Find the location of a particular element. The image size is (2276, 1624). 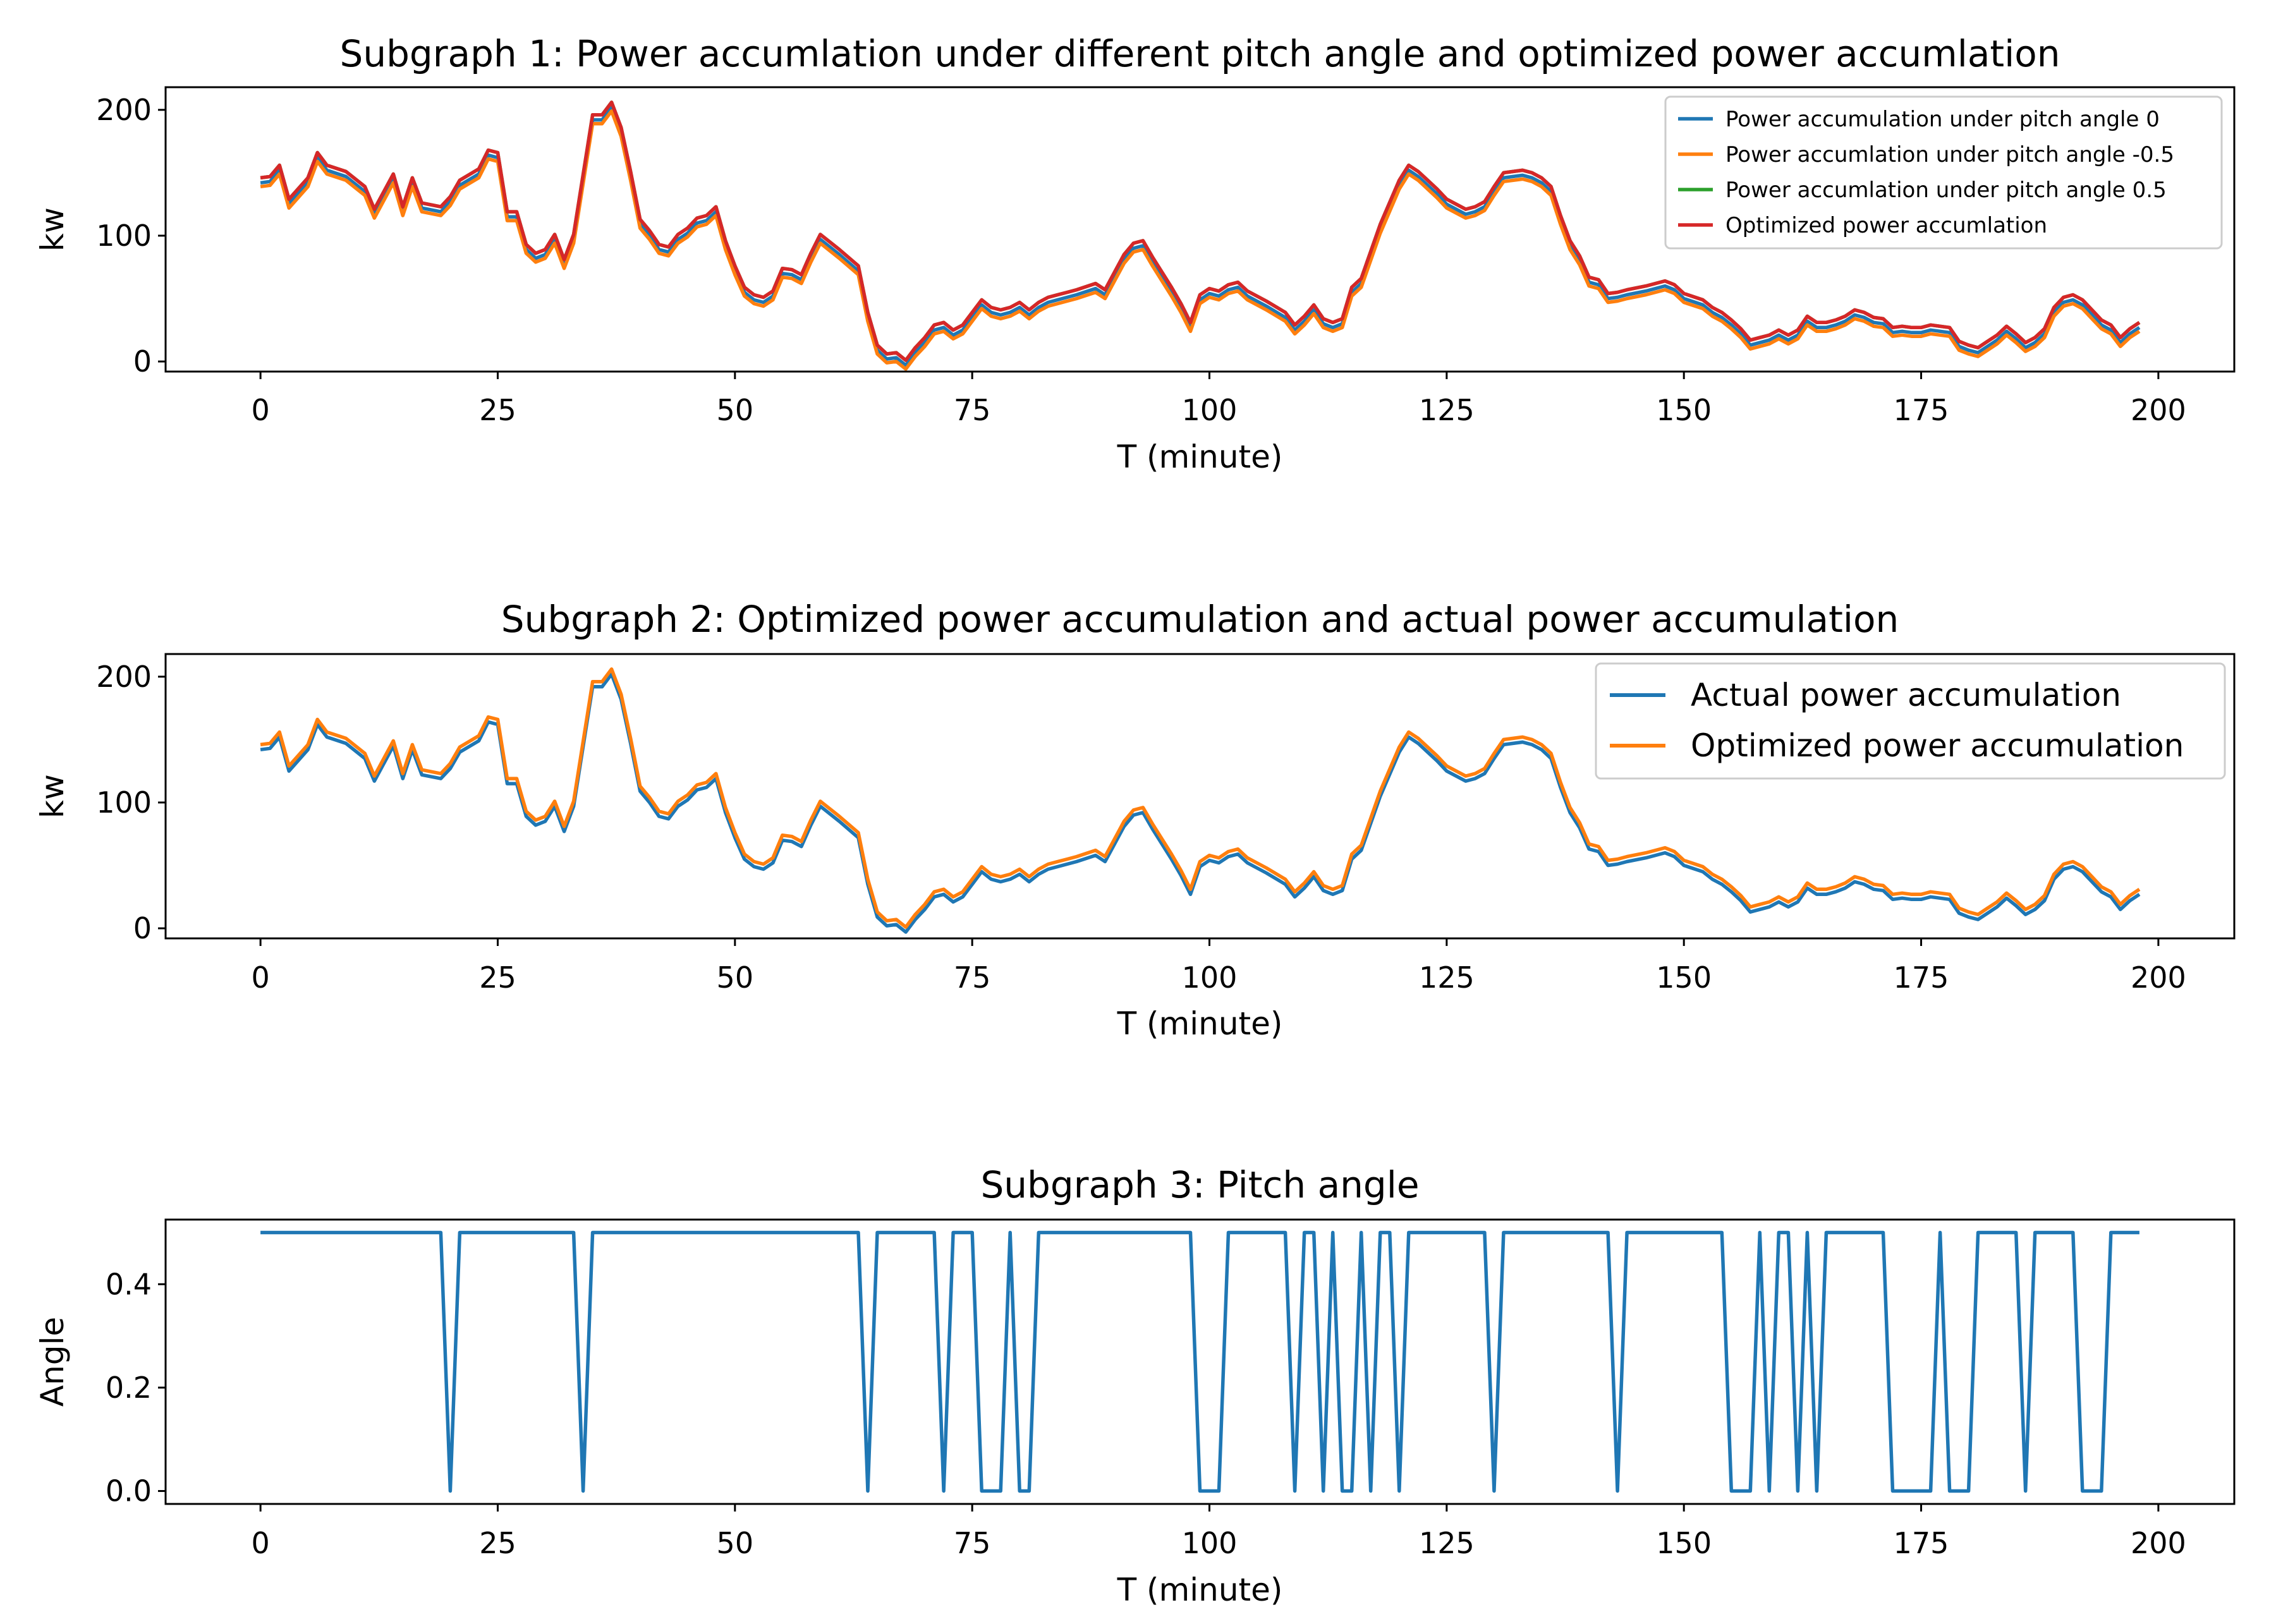

y-tick-label: 0.4 is located at coordinates (129, 1284).